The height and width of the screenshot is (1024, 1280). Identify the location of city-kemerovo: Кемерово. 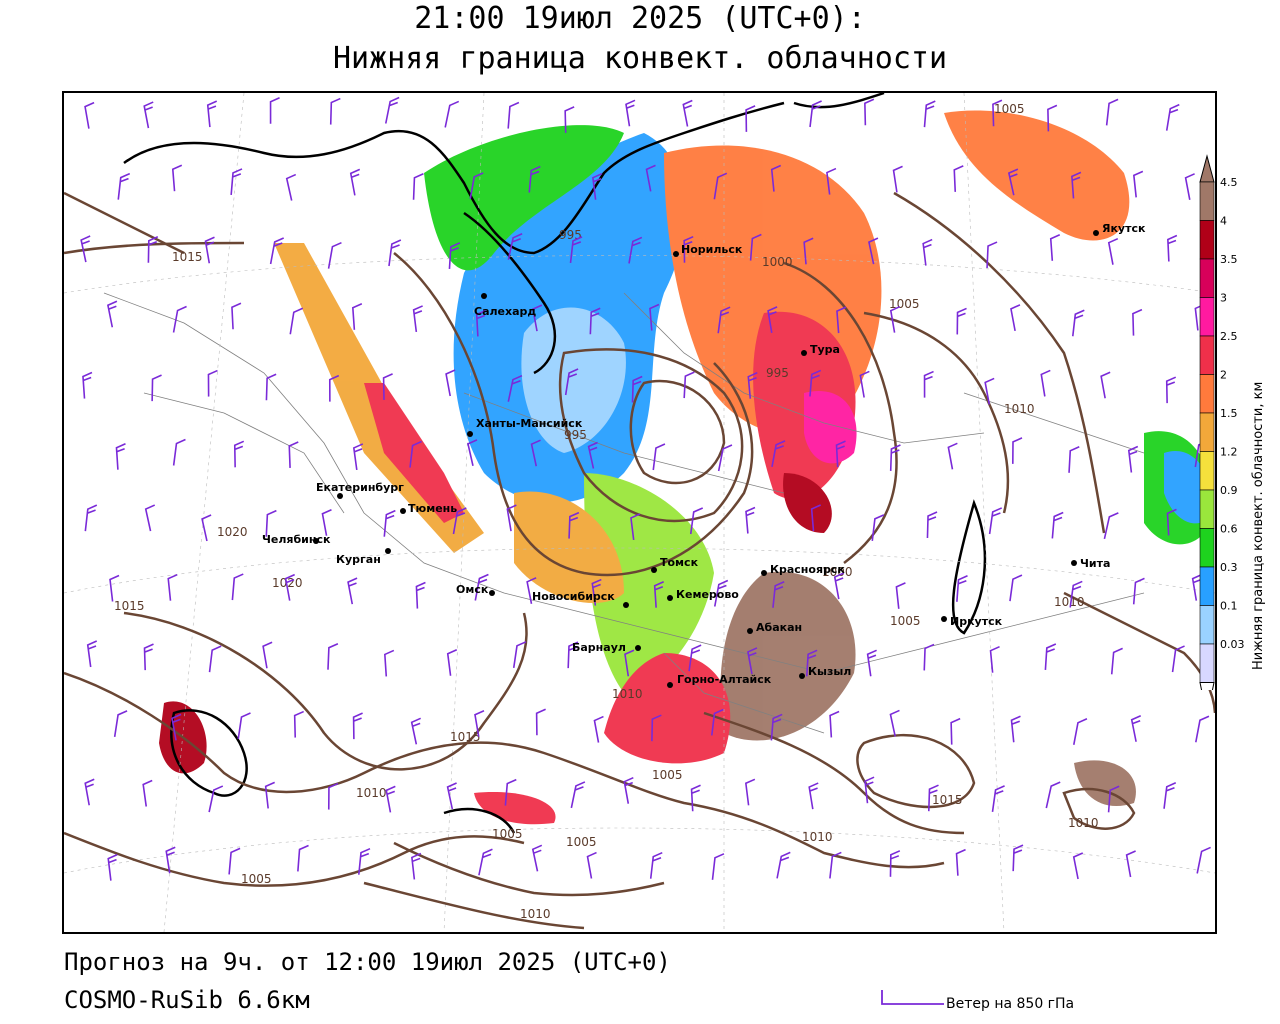
(703, 594).